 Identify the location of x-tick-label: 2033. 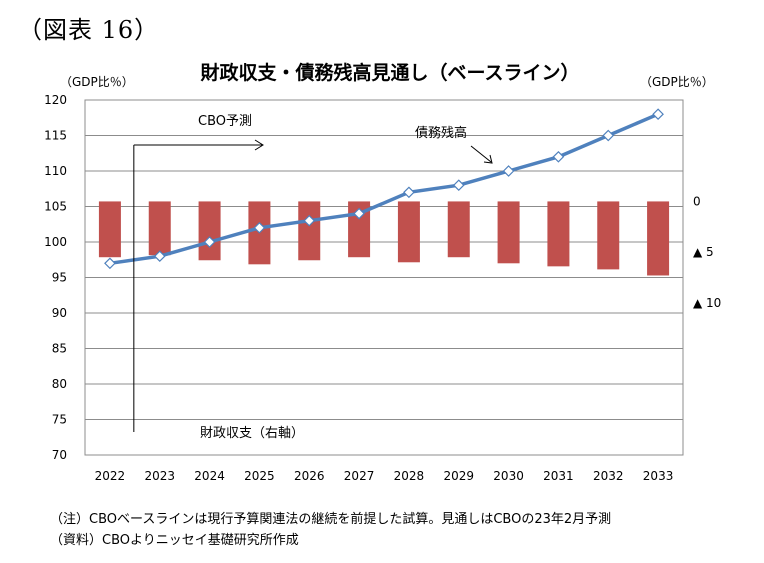
(658, 476).